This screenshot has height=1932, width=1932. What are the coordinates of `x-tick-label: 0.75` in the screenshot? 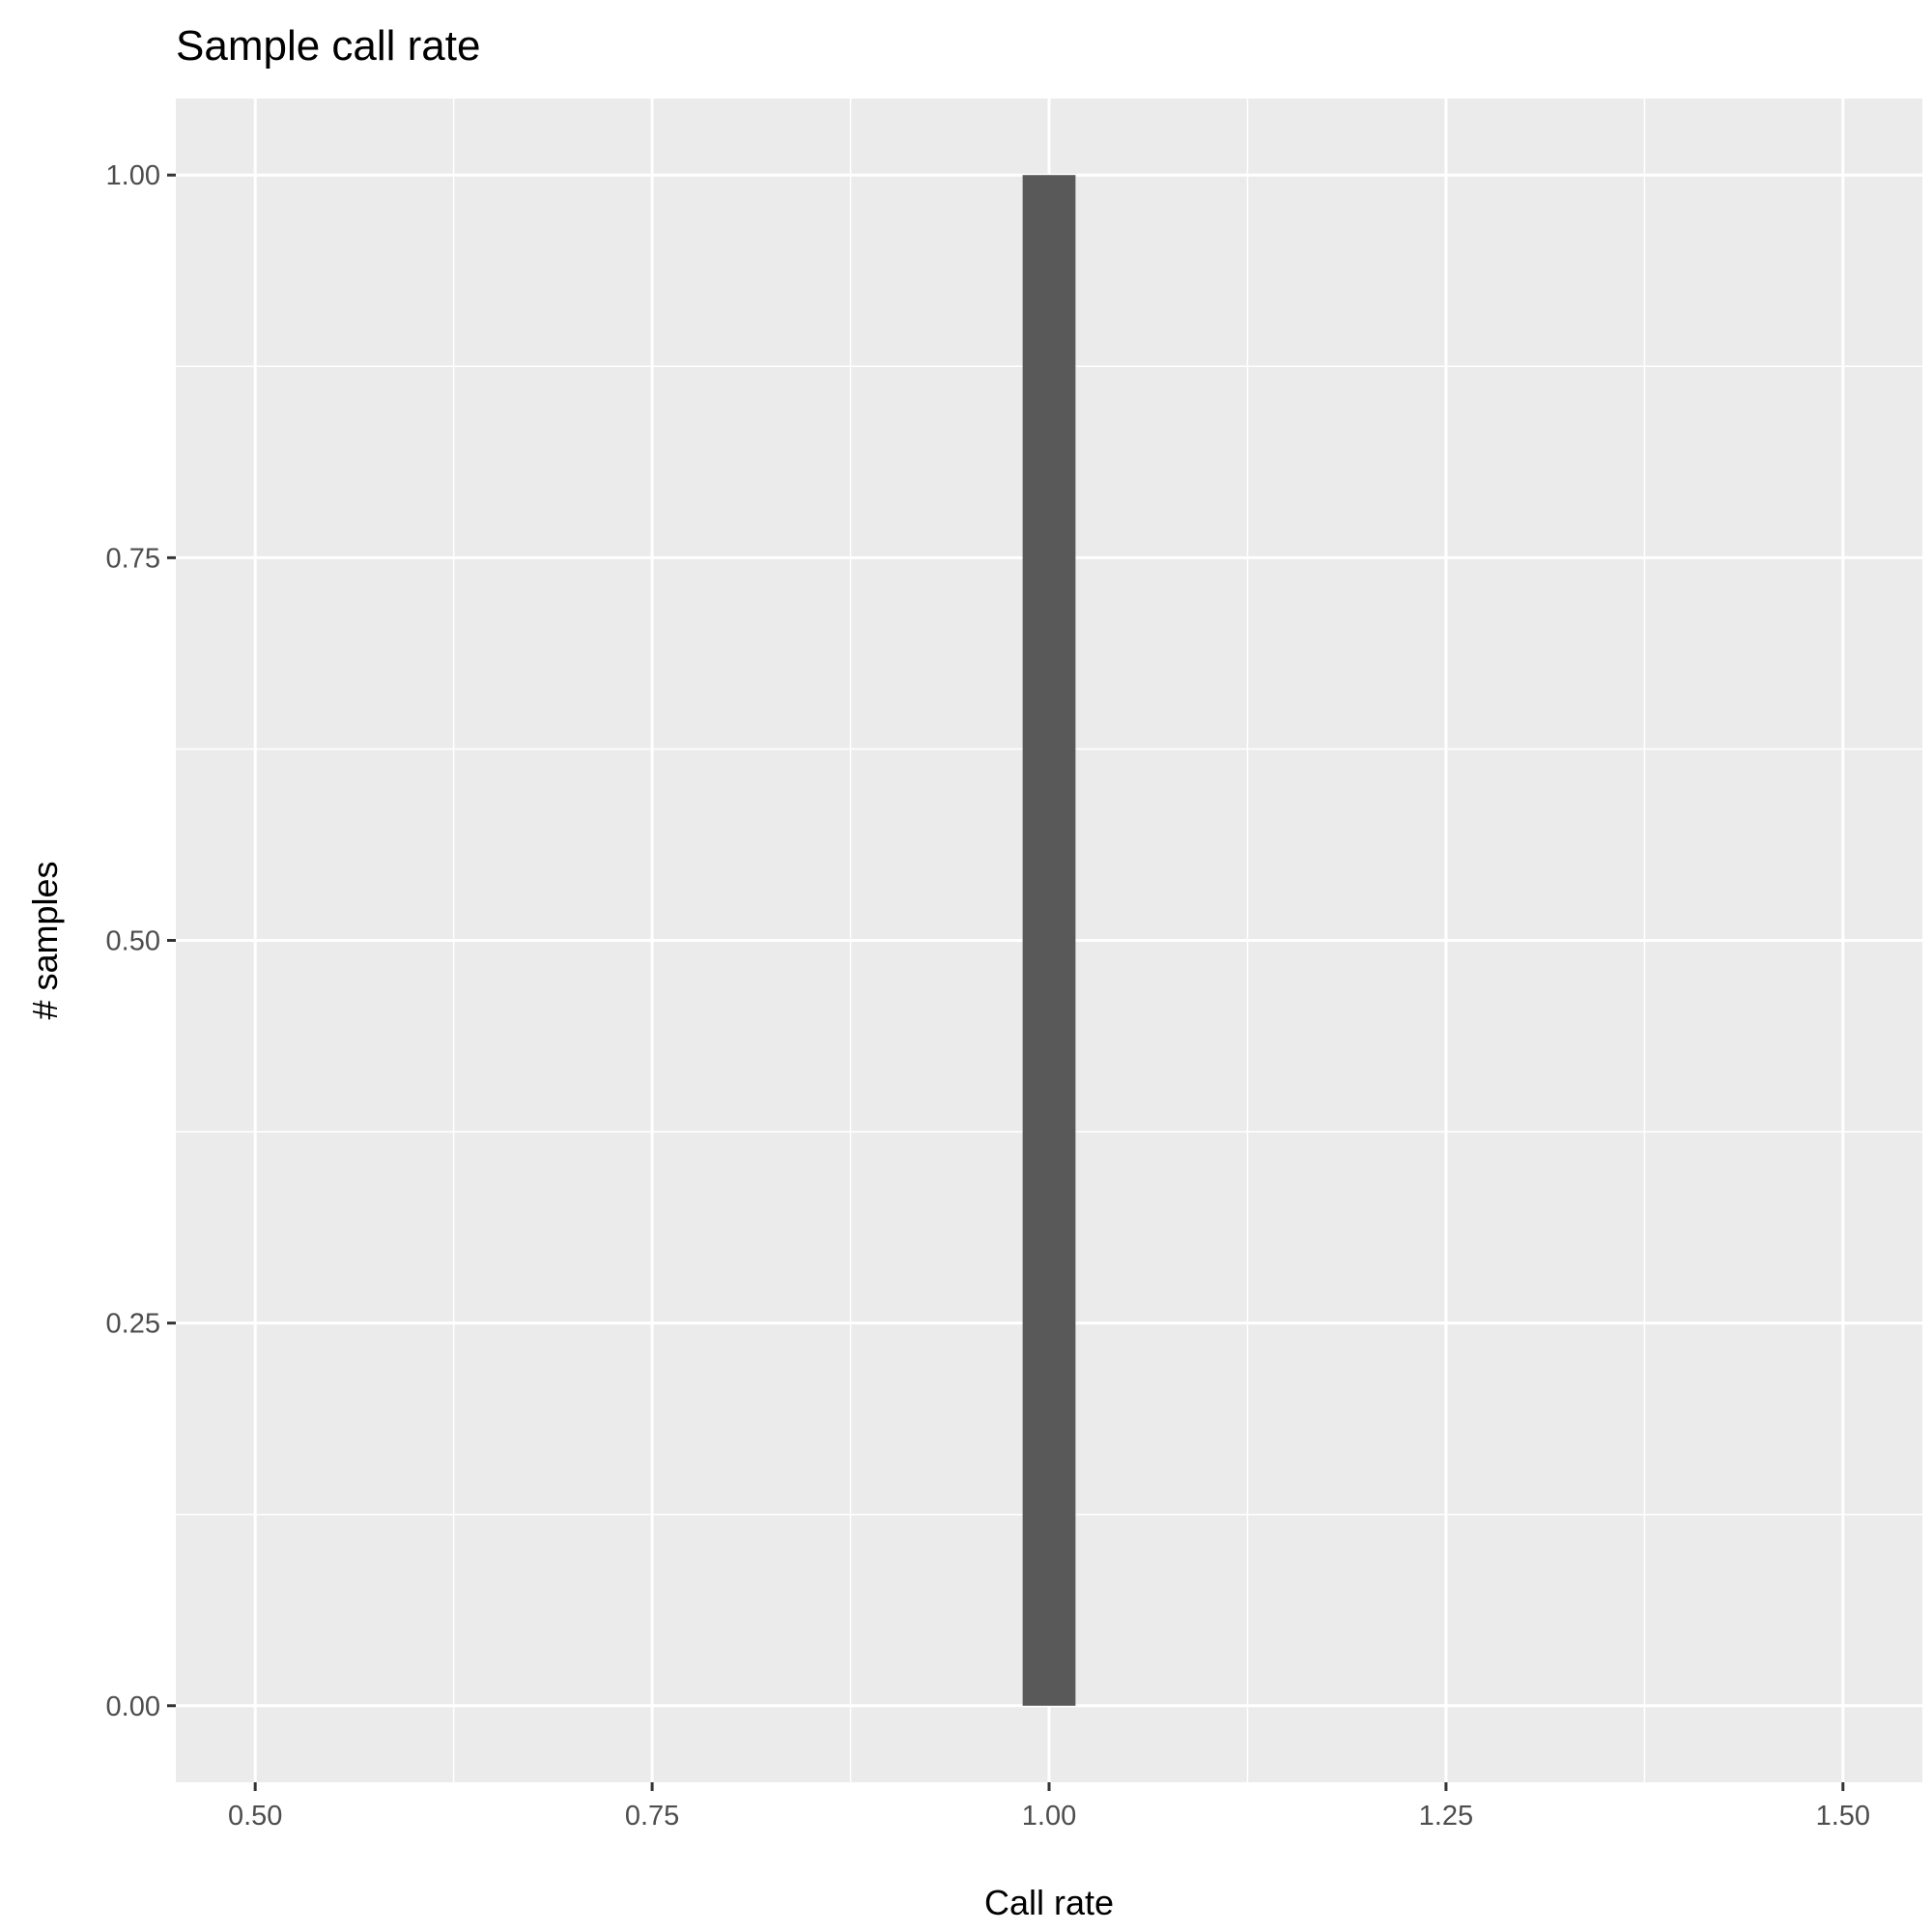 It's located at (652, 1816).